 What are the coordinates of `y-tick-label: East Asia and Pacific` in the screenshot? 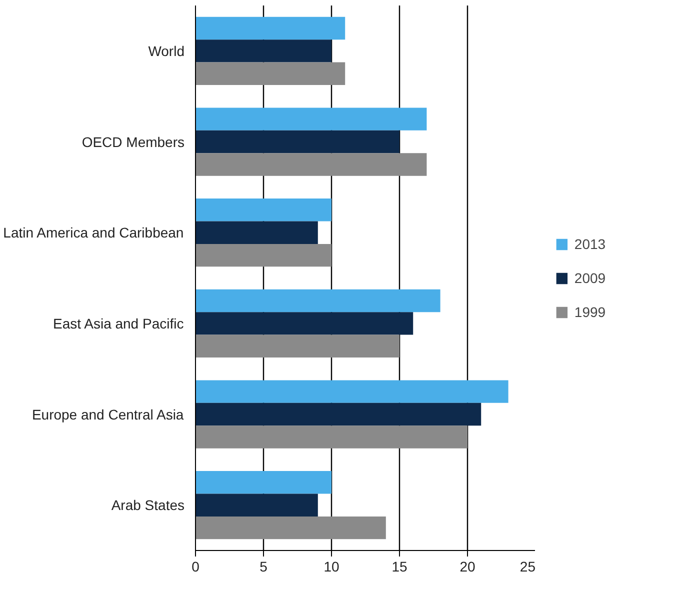 It's located at (118, 323).